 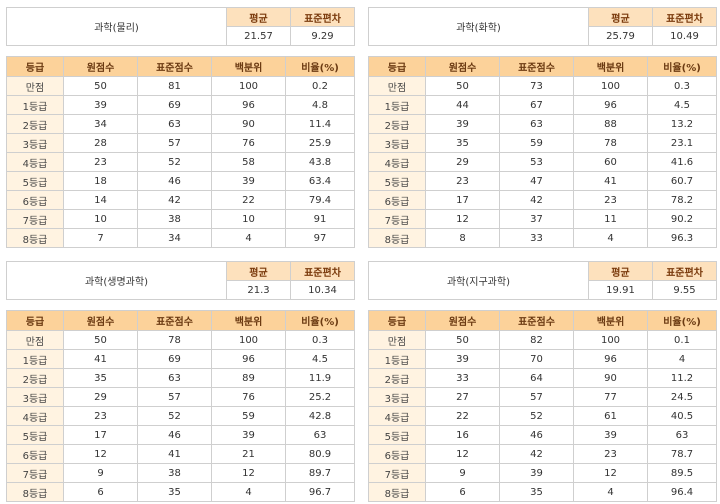 I want to click on table-cell: 11, so click(x=610, y=219).